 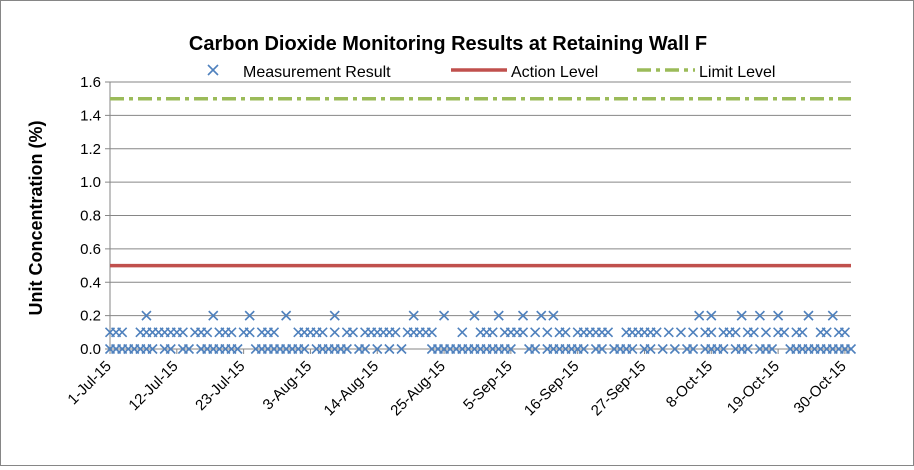 What do you see at coordinates (90, 216) in the screenshot?
I see `y-tick-label: 0.8` at bounding box center [90, 216].